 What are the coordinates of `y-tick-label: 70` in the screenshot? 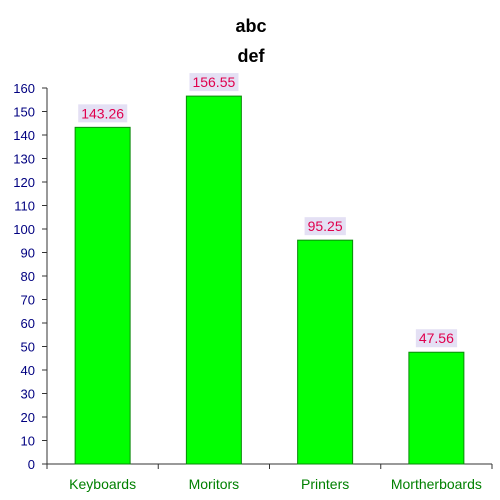 It's located at (28, 300).